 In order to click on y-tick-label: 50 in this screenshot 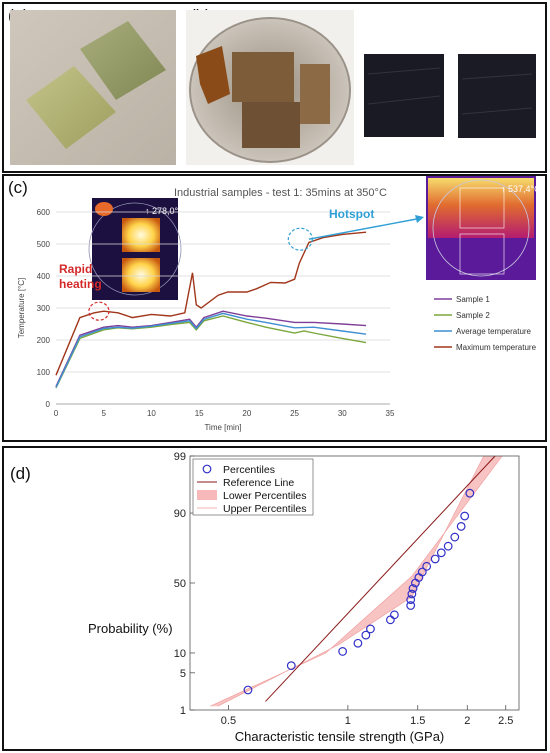, I will do `click(180, 584)`.